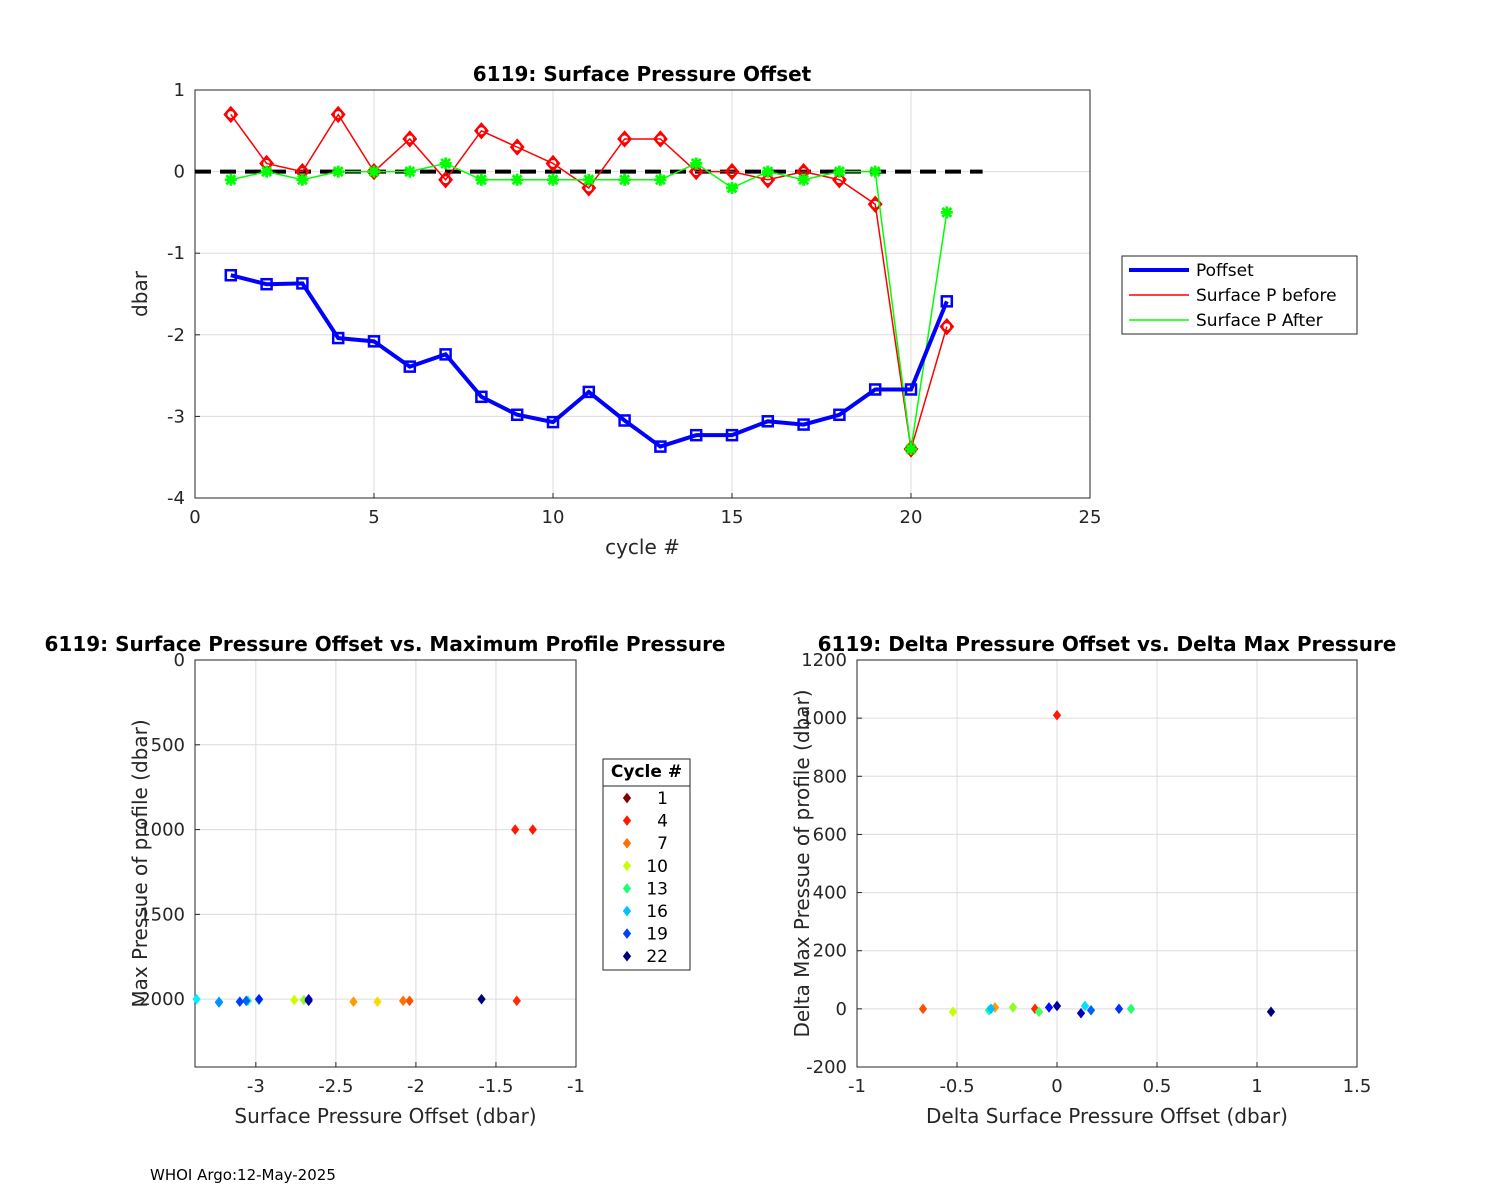  I want to click on y-tick-label: -2, so click(176, 335).